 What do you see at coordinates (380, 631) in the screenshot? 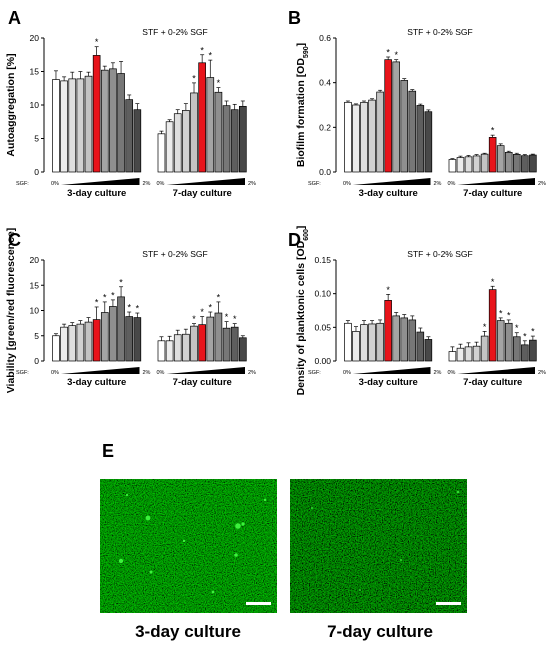
I see `caption-7-day: 7-day culture` at bounding box center [380, 631].